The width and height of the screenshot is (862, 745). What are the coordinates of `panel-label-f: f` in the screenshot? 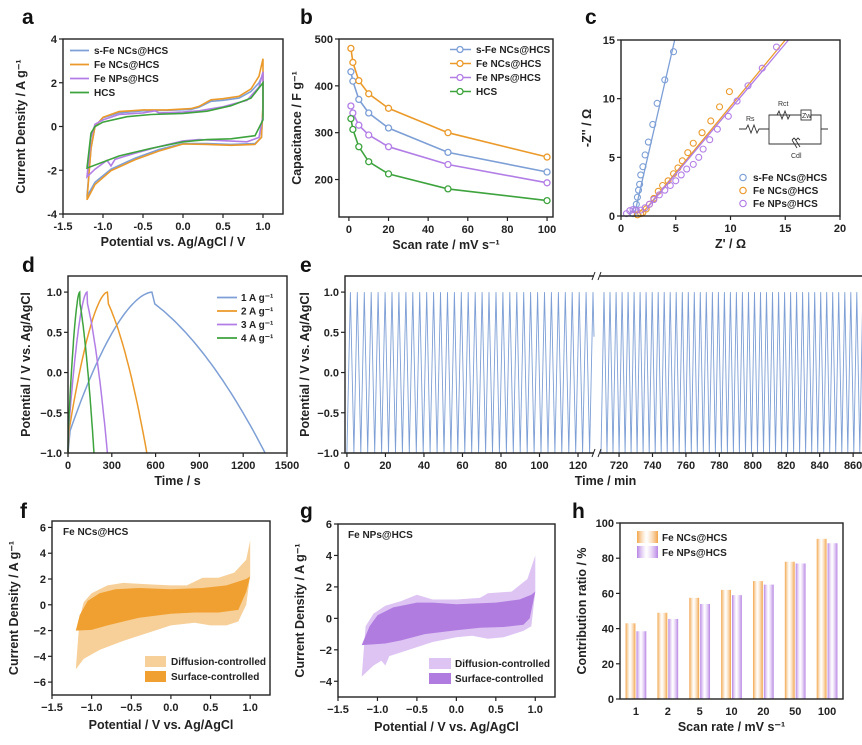 It's located at (24, 511).